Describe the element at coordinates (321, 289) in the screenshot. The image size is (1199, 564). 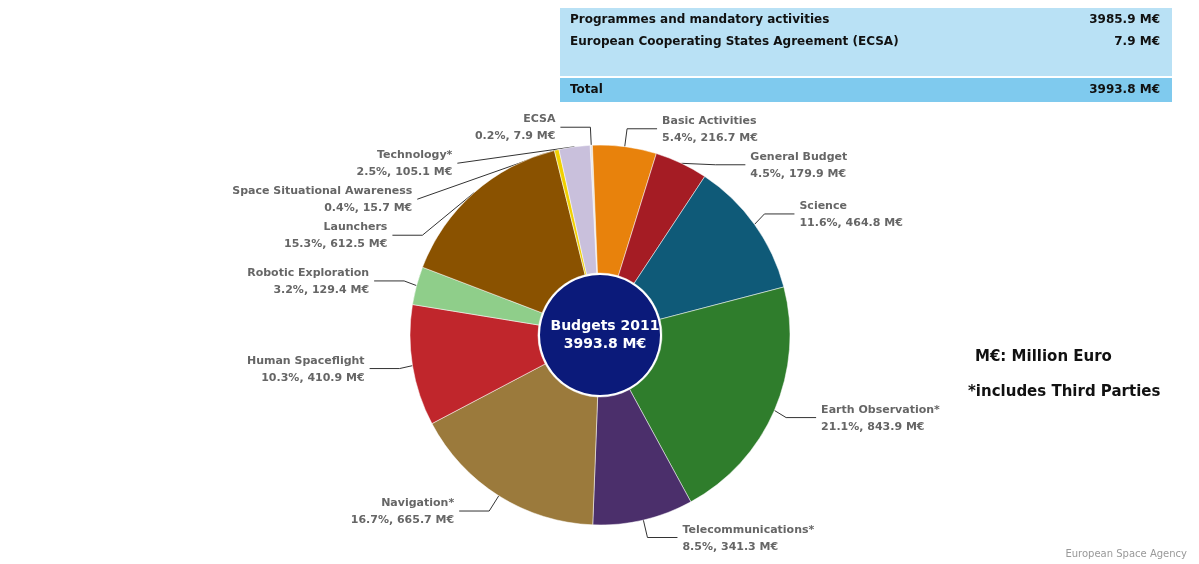
I see `data-label: 3.2%, 129.4 M€` at that location.